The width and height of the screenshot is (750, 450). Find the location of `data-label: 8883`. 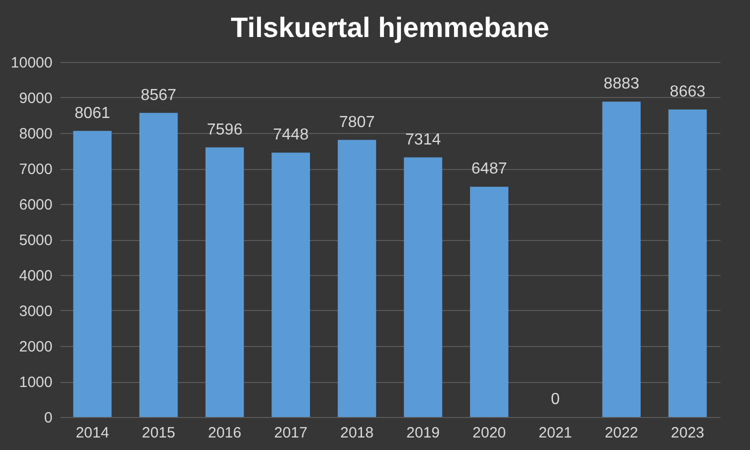

data-label: 8883 is located at coordinates (622, 84).